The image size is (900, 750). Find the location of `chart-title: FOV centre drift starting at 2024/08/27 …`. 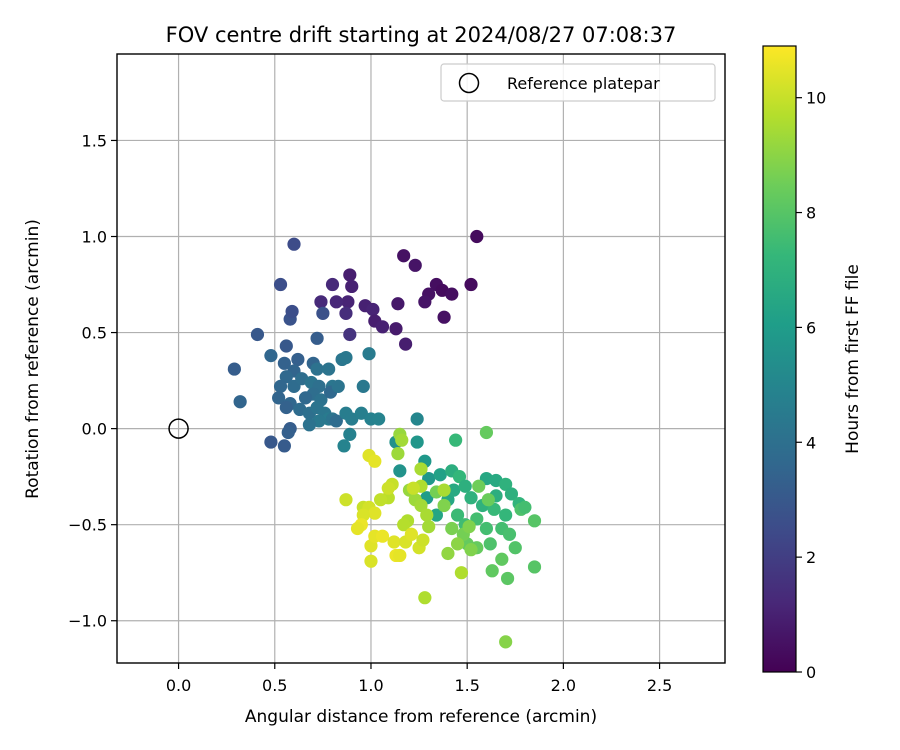

chart-title: FOV centre drift starting at 2024/08/27 … is located at coordinates (421, 35).